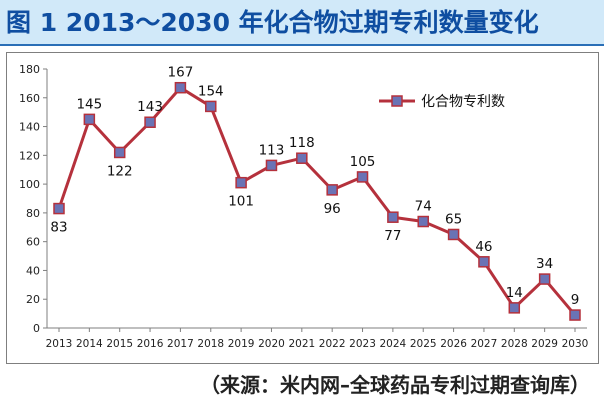 The image size is (604, 406). What do you see at coordinates (301, 344) in the screenshot?
I see `x-tick-label: 2021` at bounding box center [301, 344].